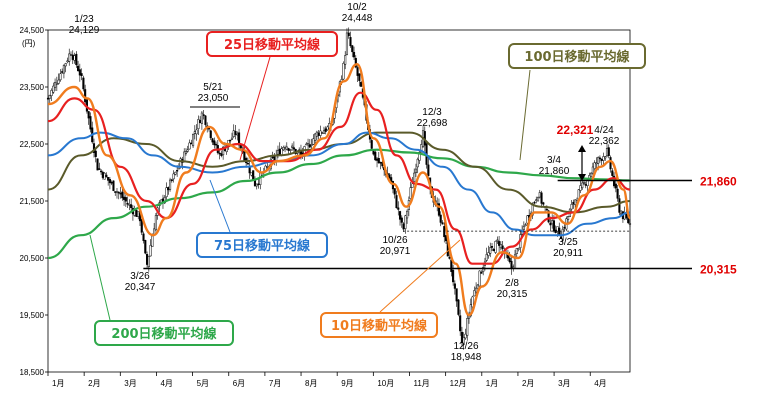  Describe the element at coordinates (262, 245) in the screenshot. I see `legend-ma75: 75日移動平均線` at that location.